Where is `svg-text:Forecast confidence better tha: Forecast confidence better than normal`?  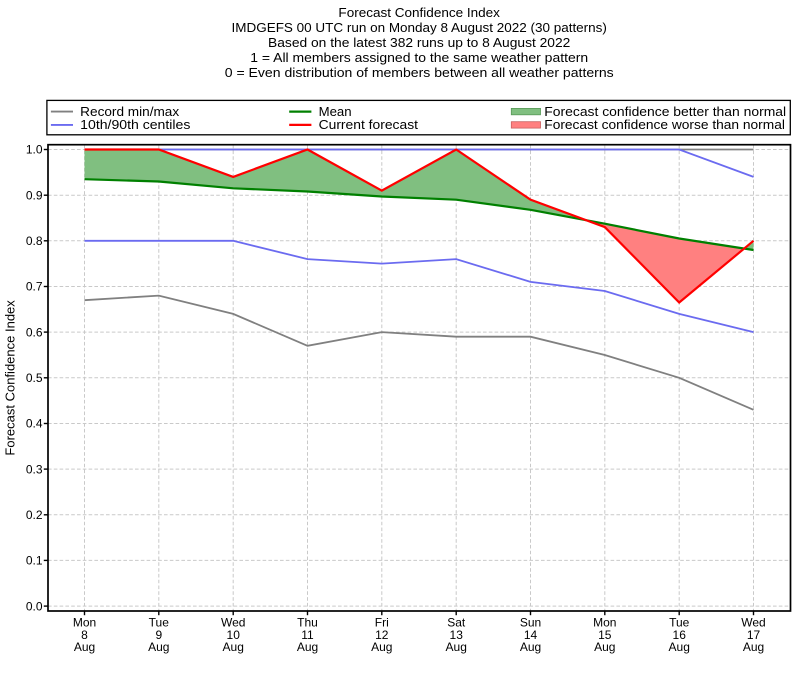 svg-text:Forecast confidence better tha: Forecast confidence better than normal is located at coordinates (665, 111).